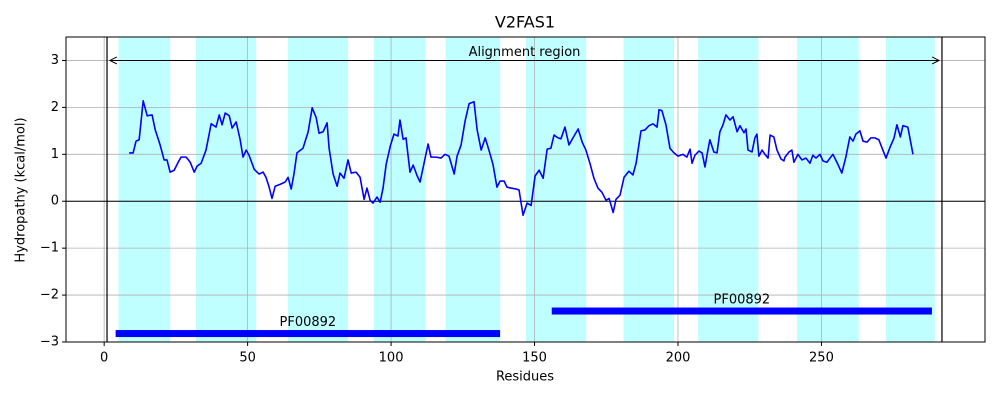 The image size is (1000, 400). Describe the element at coordinates (525, 52) in the screenshot. I see `alignment-label: Alignment region` at that location.